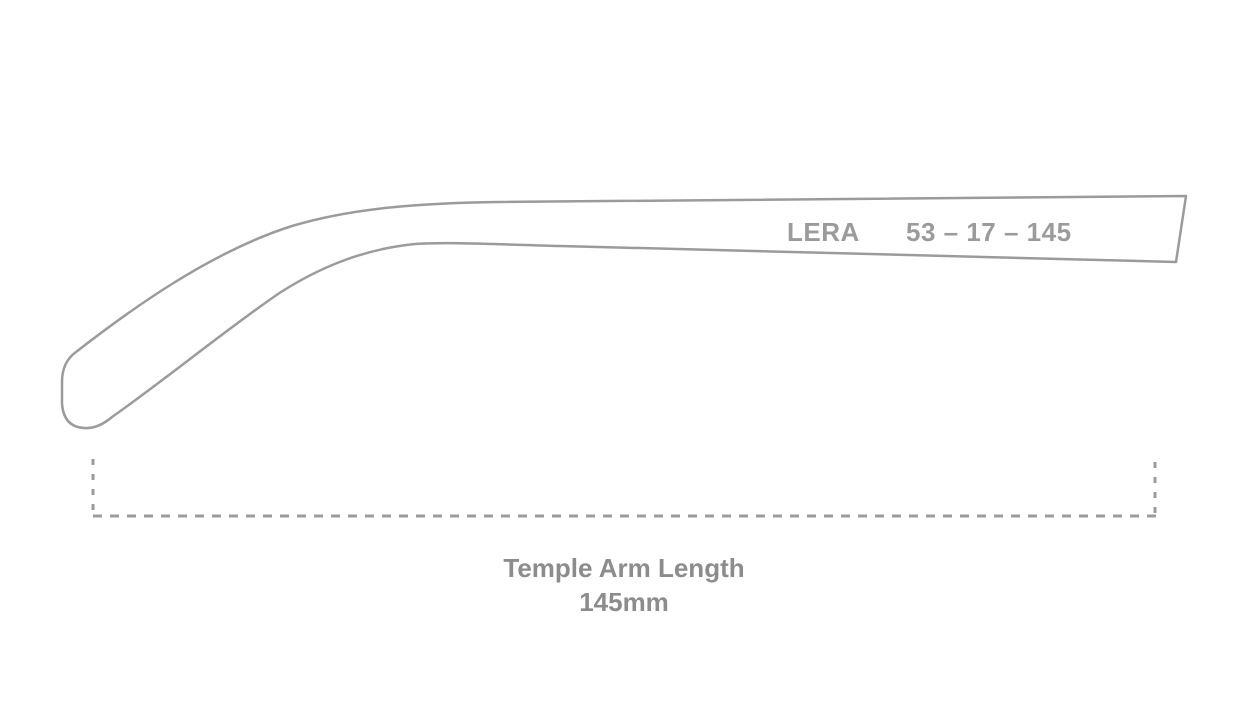 The width and height of the screenshot is (1251, 706). I want to click on model-name-text: LERA, so click(823, 232).